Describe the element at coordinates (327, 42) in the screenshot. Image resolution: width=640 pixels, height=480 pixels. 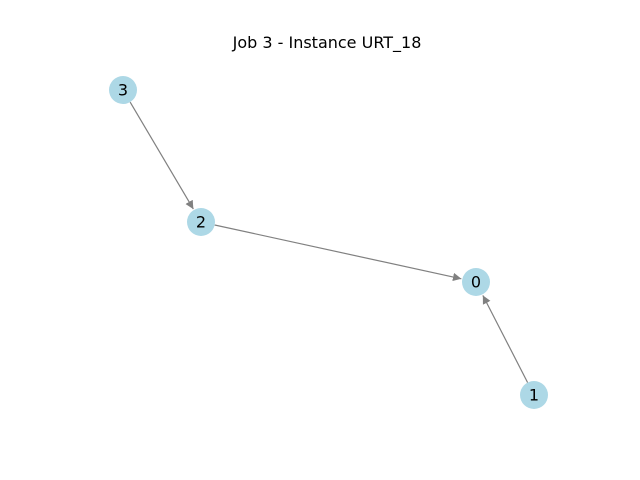
I see `diagram-title: Job 3 - Instance URT_18` at that location.